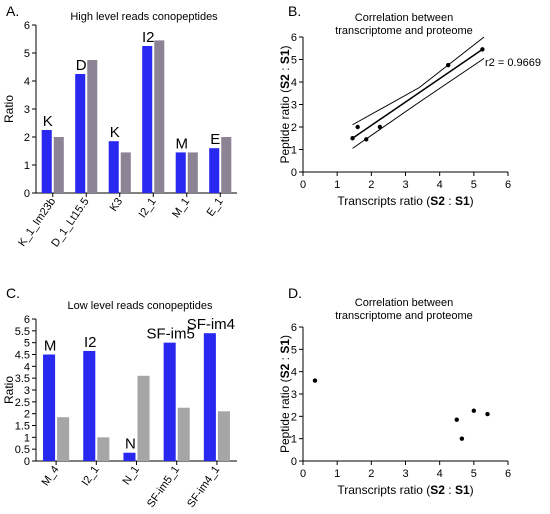  What do you see at coordinates (181, 143) in the screenshot?
I see `panel-a-bar-label: M` at bounding box center [181, 143].